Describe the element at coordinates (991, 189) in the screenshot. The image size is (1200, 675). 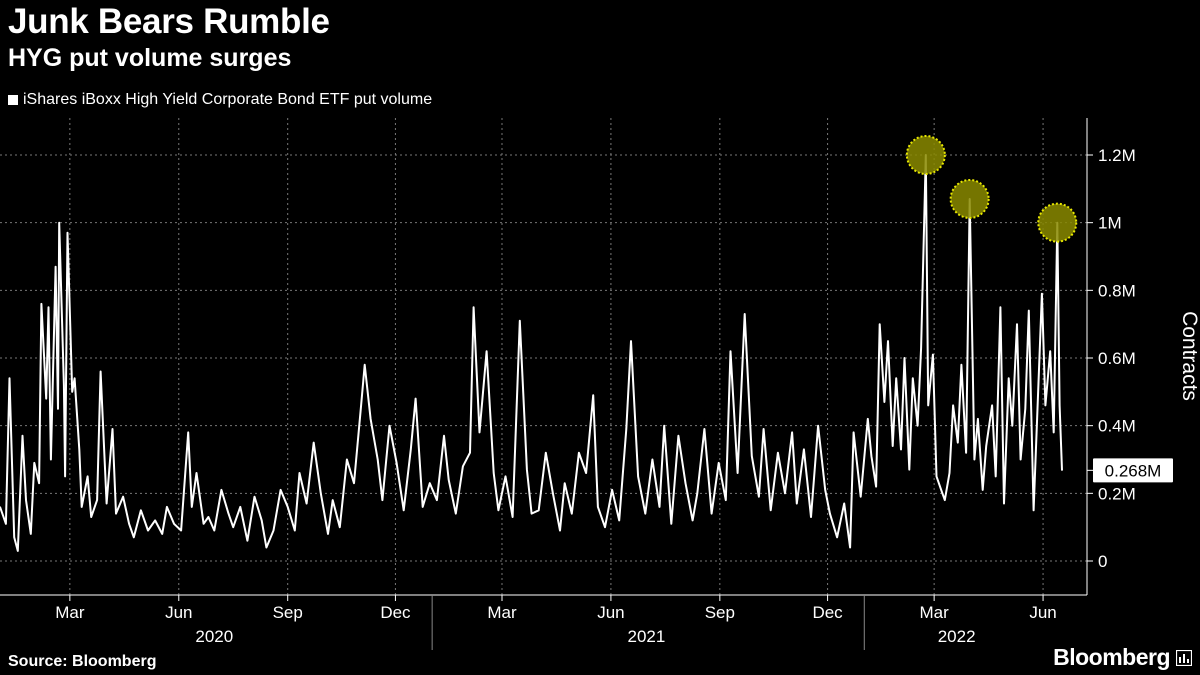
I see `highlight-layer` at that location.